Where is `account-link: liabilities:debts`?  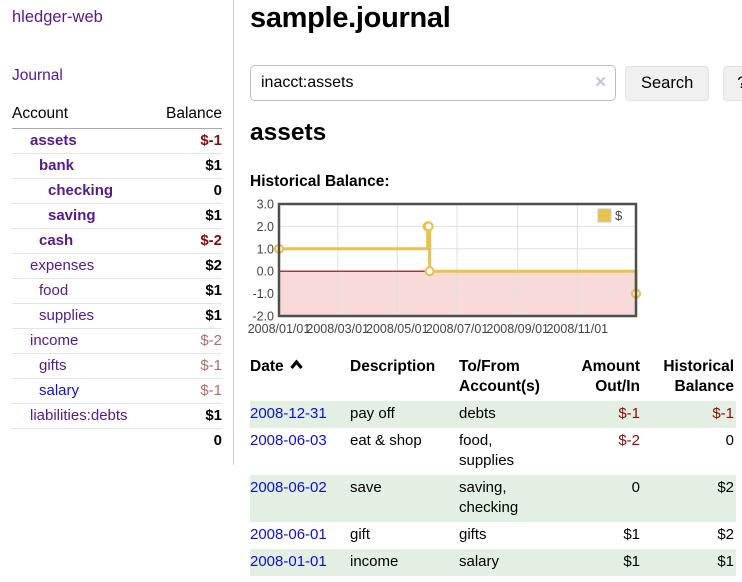 account-link: liabilities:debts is located at coordinates (79, 415).